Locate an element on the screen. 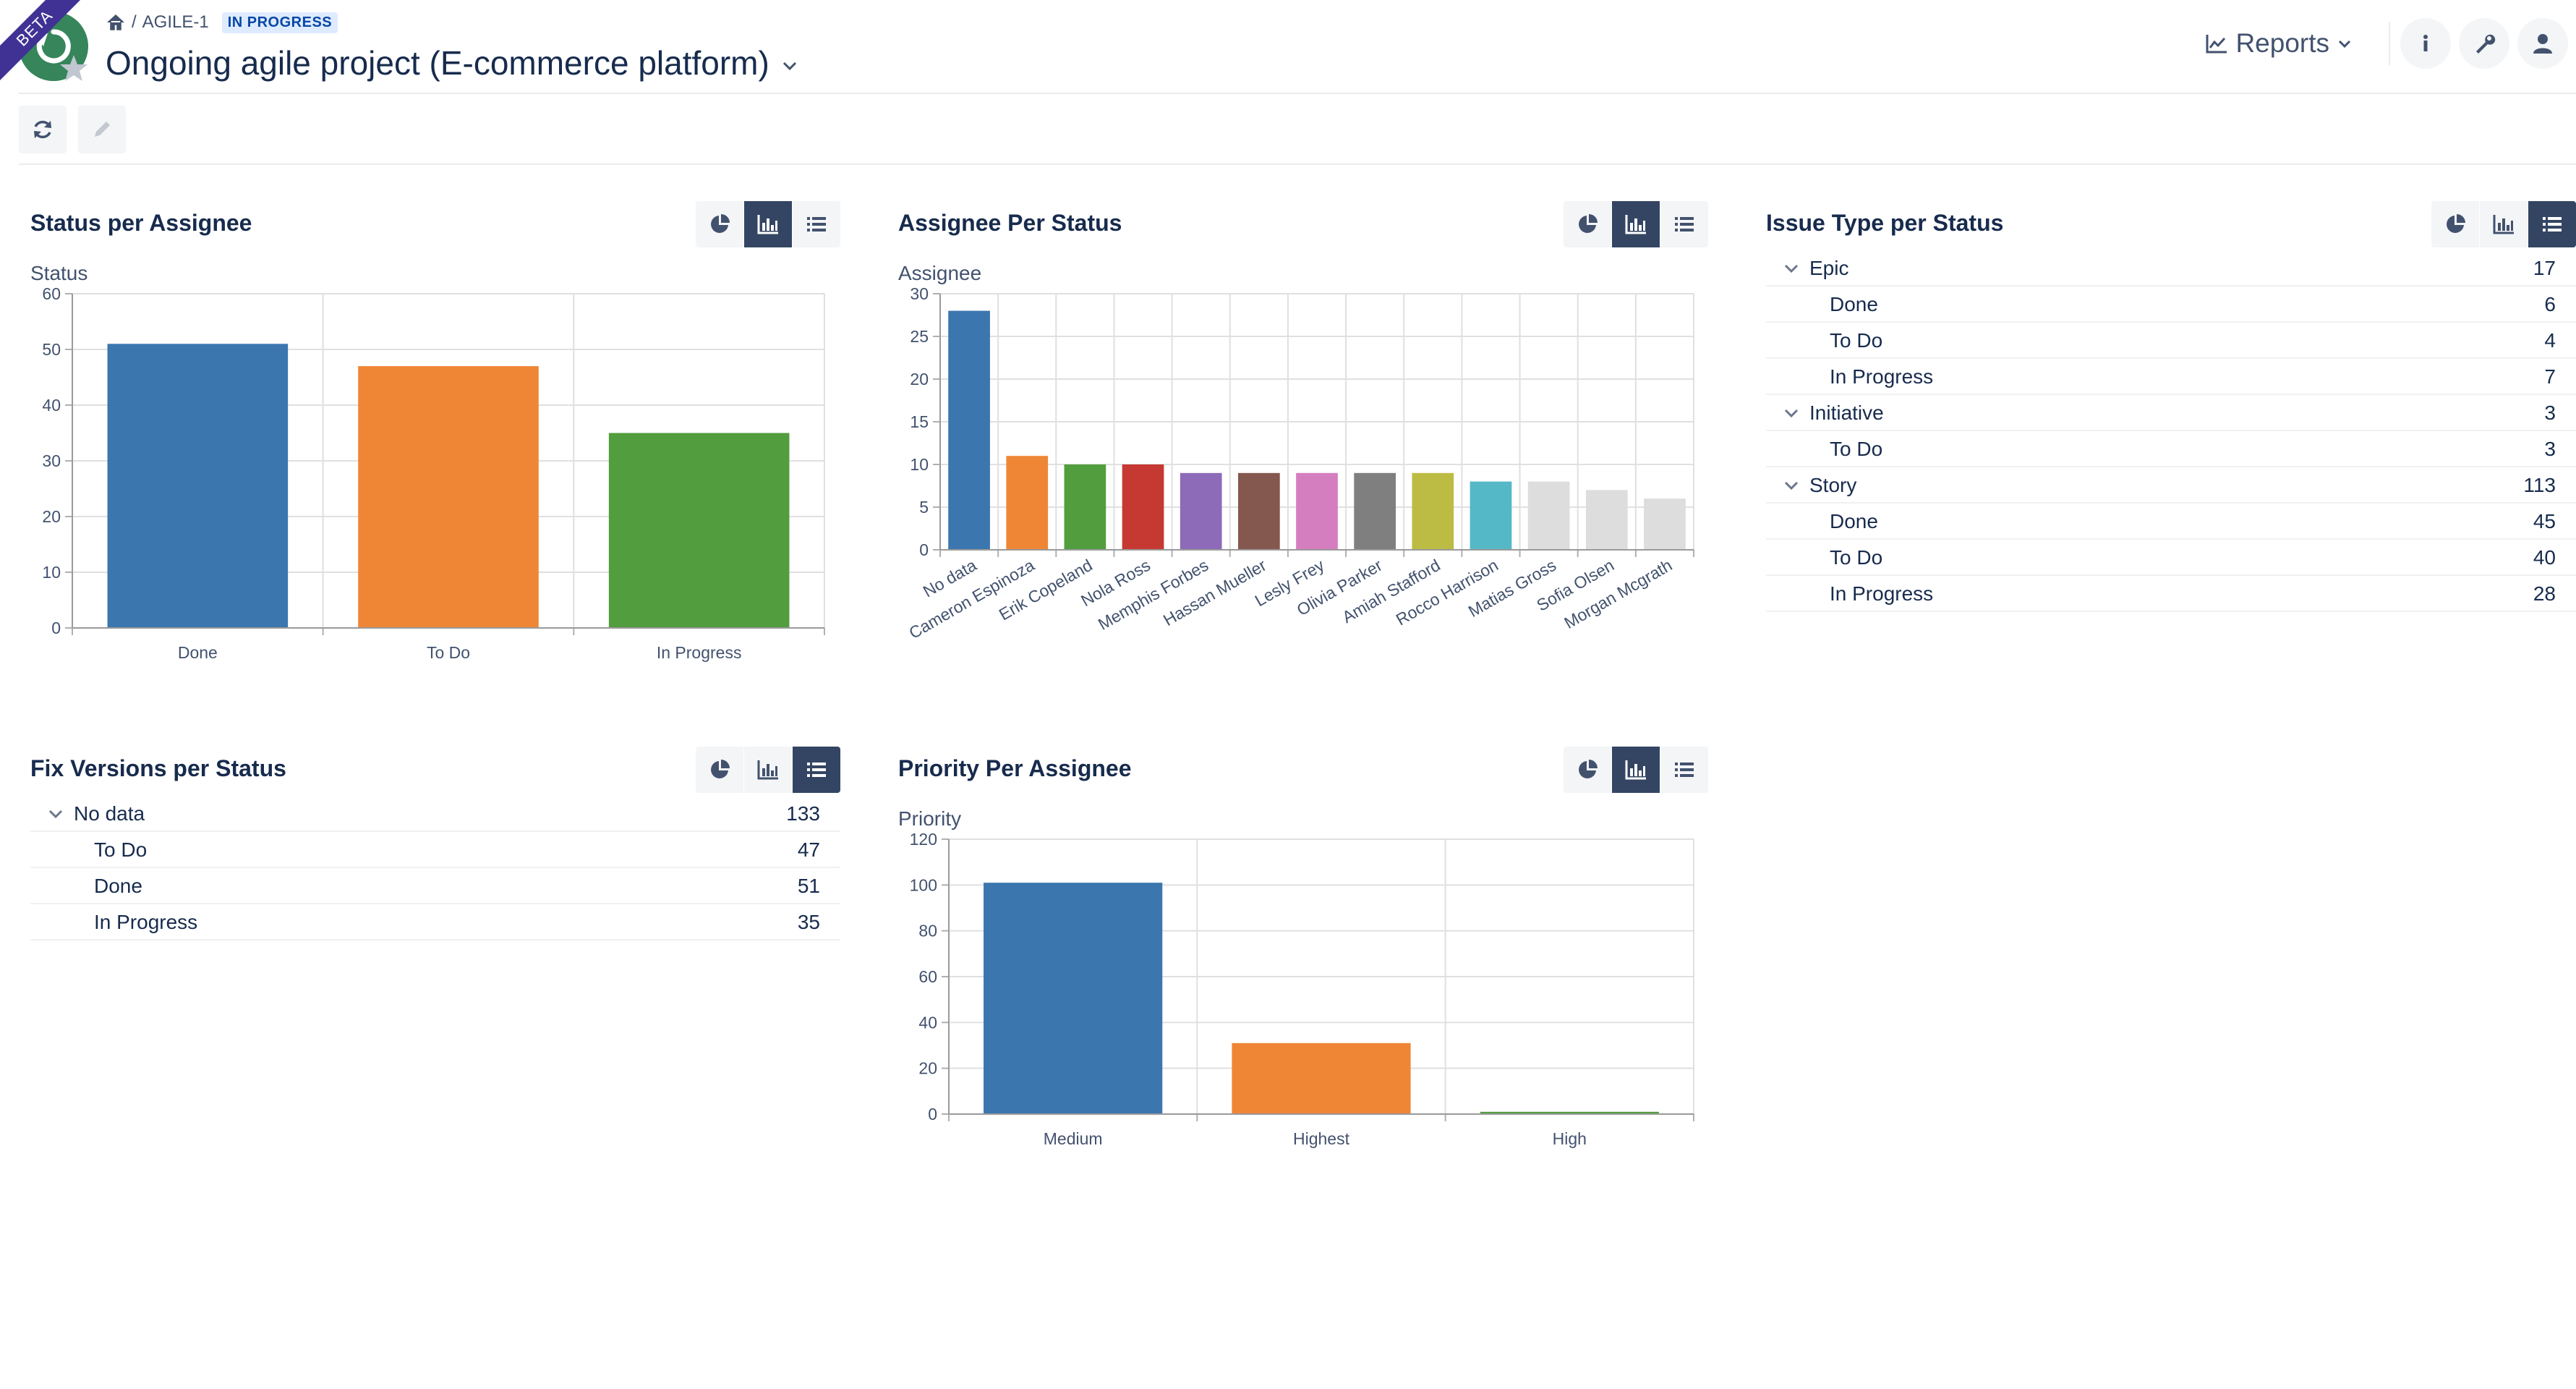 The image size is (2576, 1389). bar-amiah-stafford is located at coordinates (1433, 511).